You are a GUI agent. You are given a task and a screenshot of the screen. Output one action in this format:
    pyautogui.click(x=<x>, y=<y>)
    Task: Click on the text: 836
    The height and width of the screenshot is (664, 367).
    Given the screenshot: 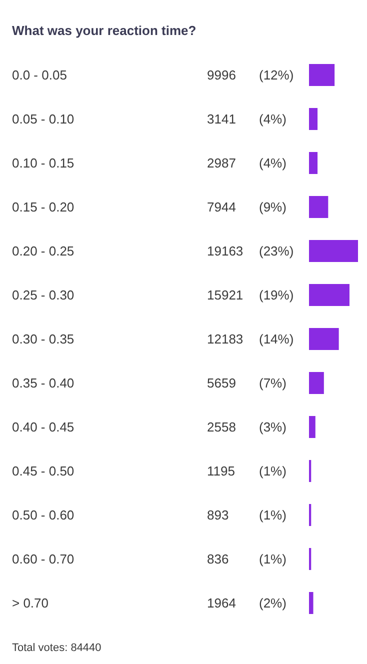 What is the action you would take?
    pyautogui.click(x=218, y=559)
    